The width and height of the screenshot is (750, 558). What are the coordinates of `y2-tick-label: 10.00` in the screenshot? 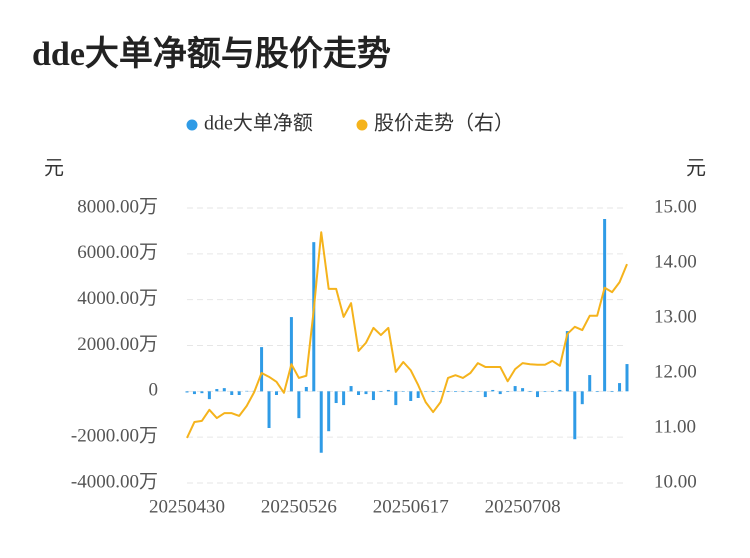 It's located at (675, 481).